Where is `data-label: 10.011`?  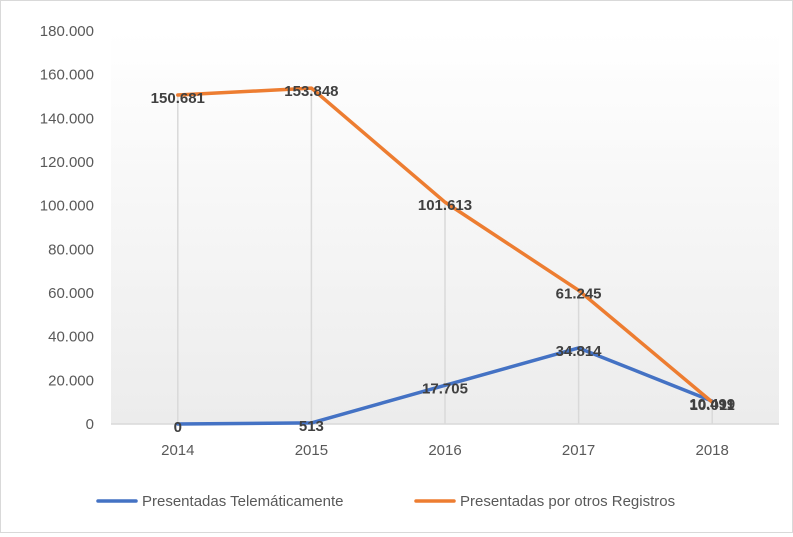
data-label: 10.011 is located at coordinates (712, 405).